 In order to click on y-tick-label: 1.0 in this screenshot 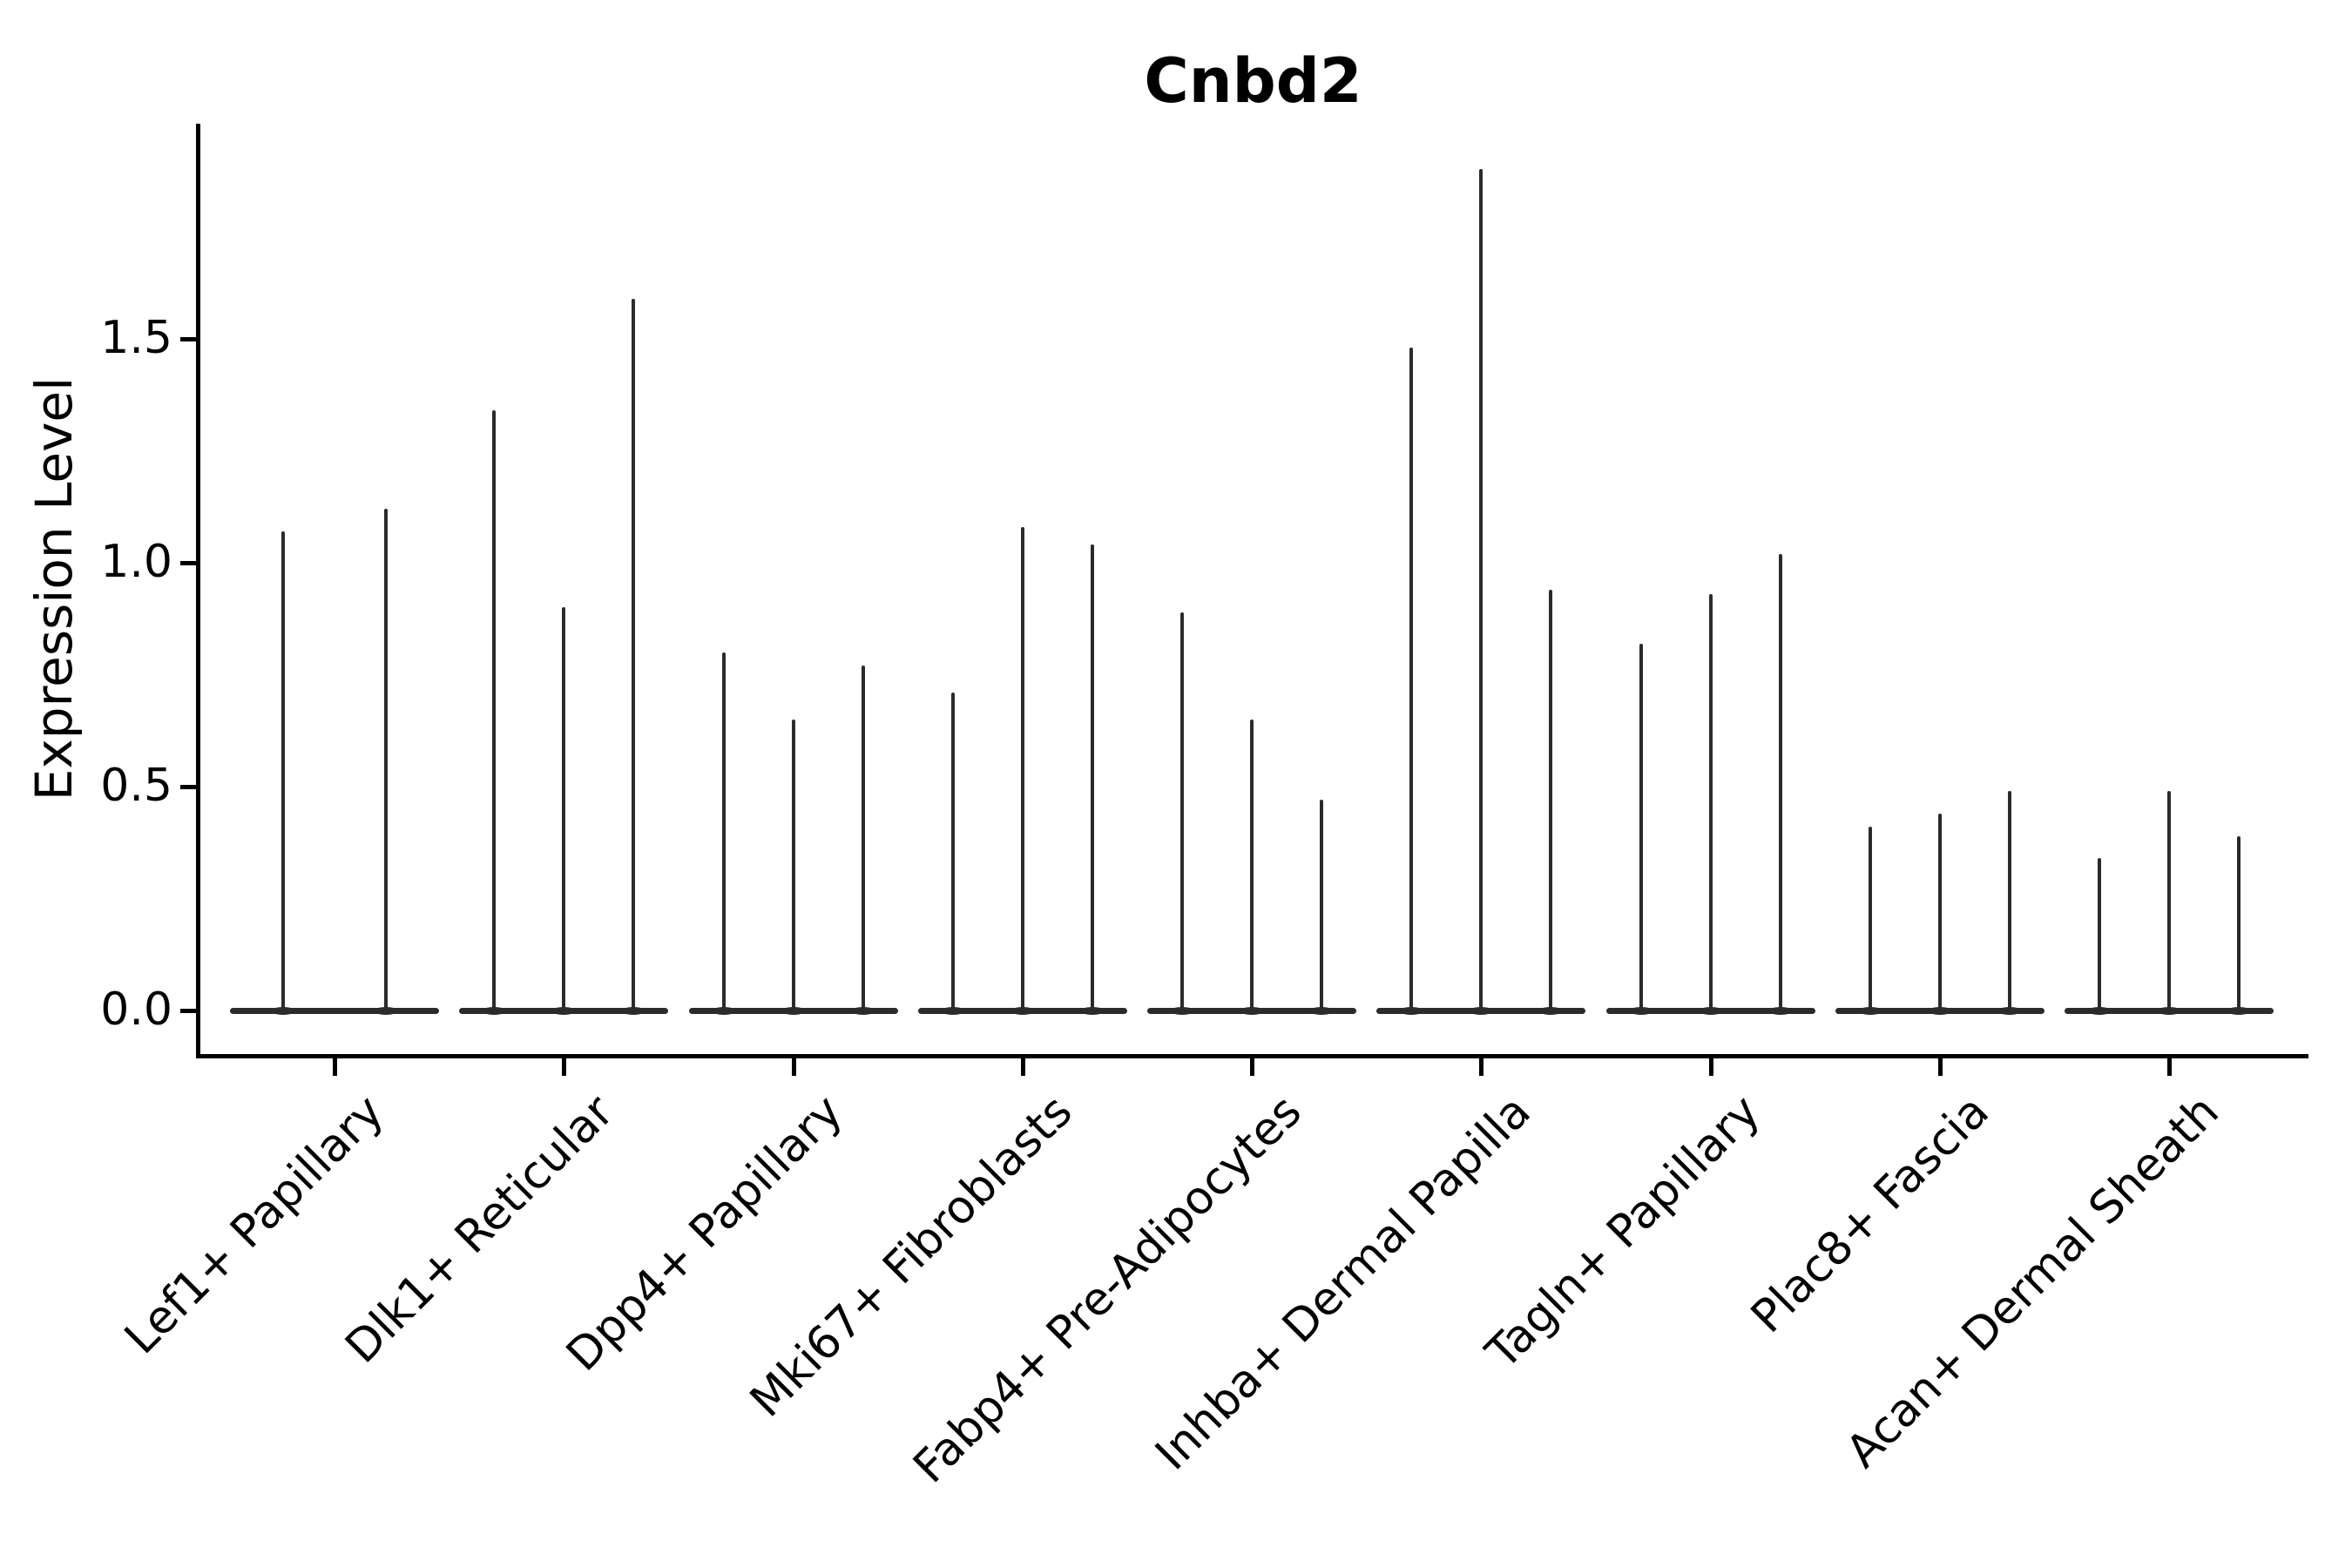, I will do `click(136, 561)`.